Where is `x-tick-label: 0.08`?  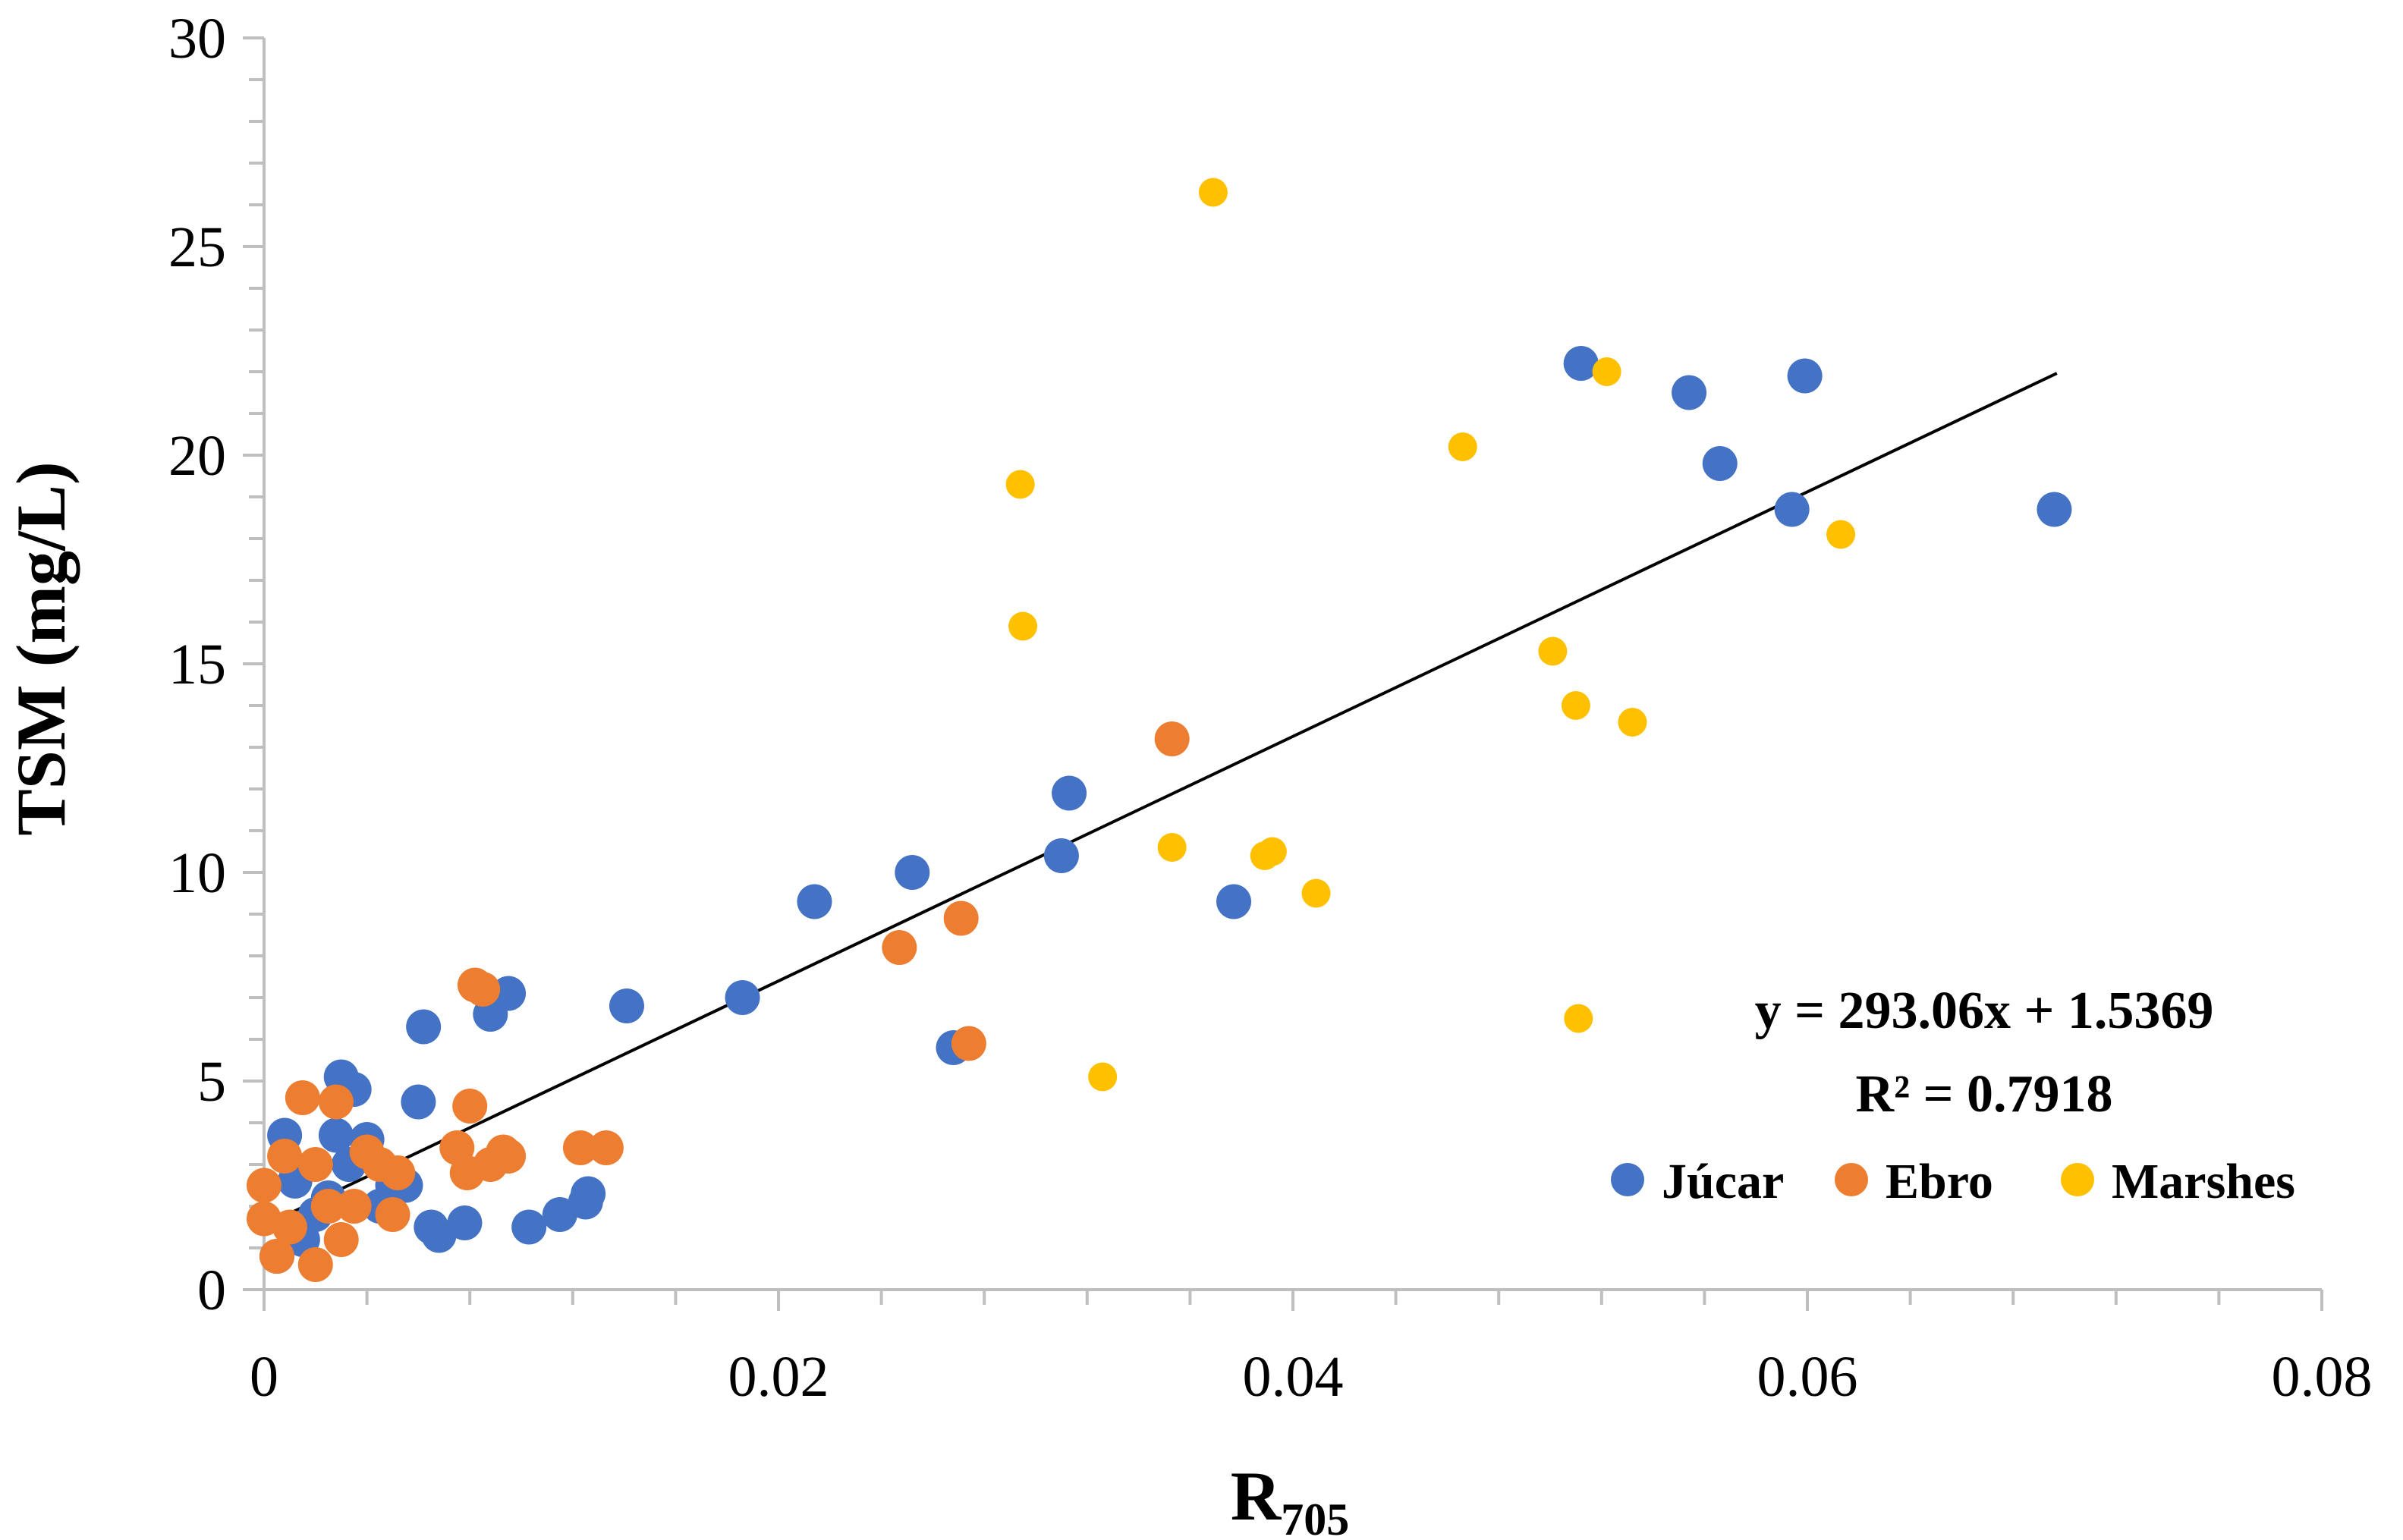 x-tick-label: 0.08 is located at coordinates (2322, 1377).